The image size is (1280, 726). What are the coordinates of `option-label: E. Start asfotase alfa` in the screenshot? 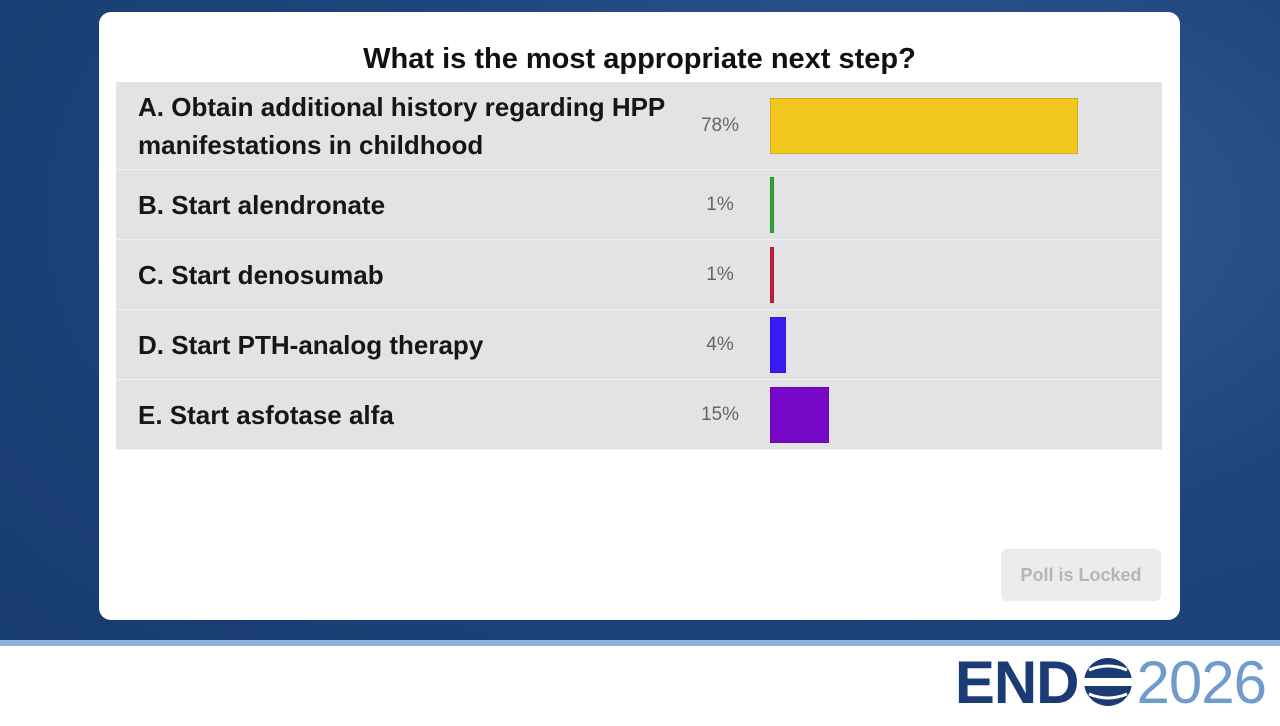 It's located at (266, 414).